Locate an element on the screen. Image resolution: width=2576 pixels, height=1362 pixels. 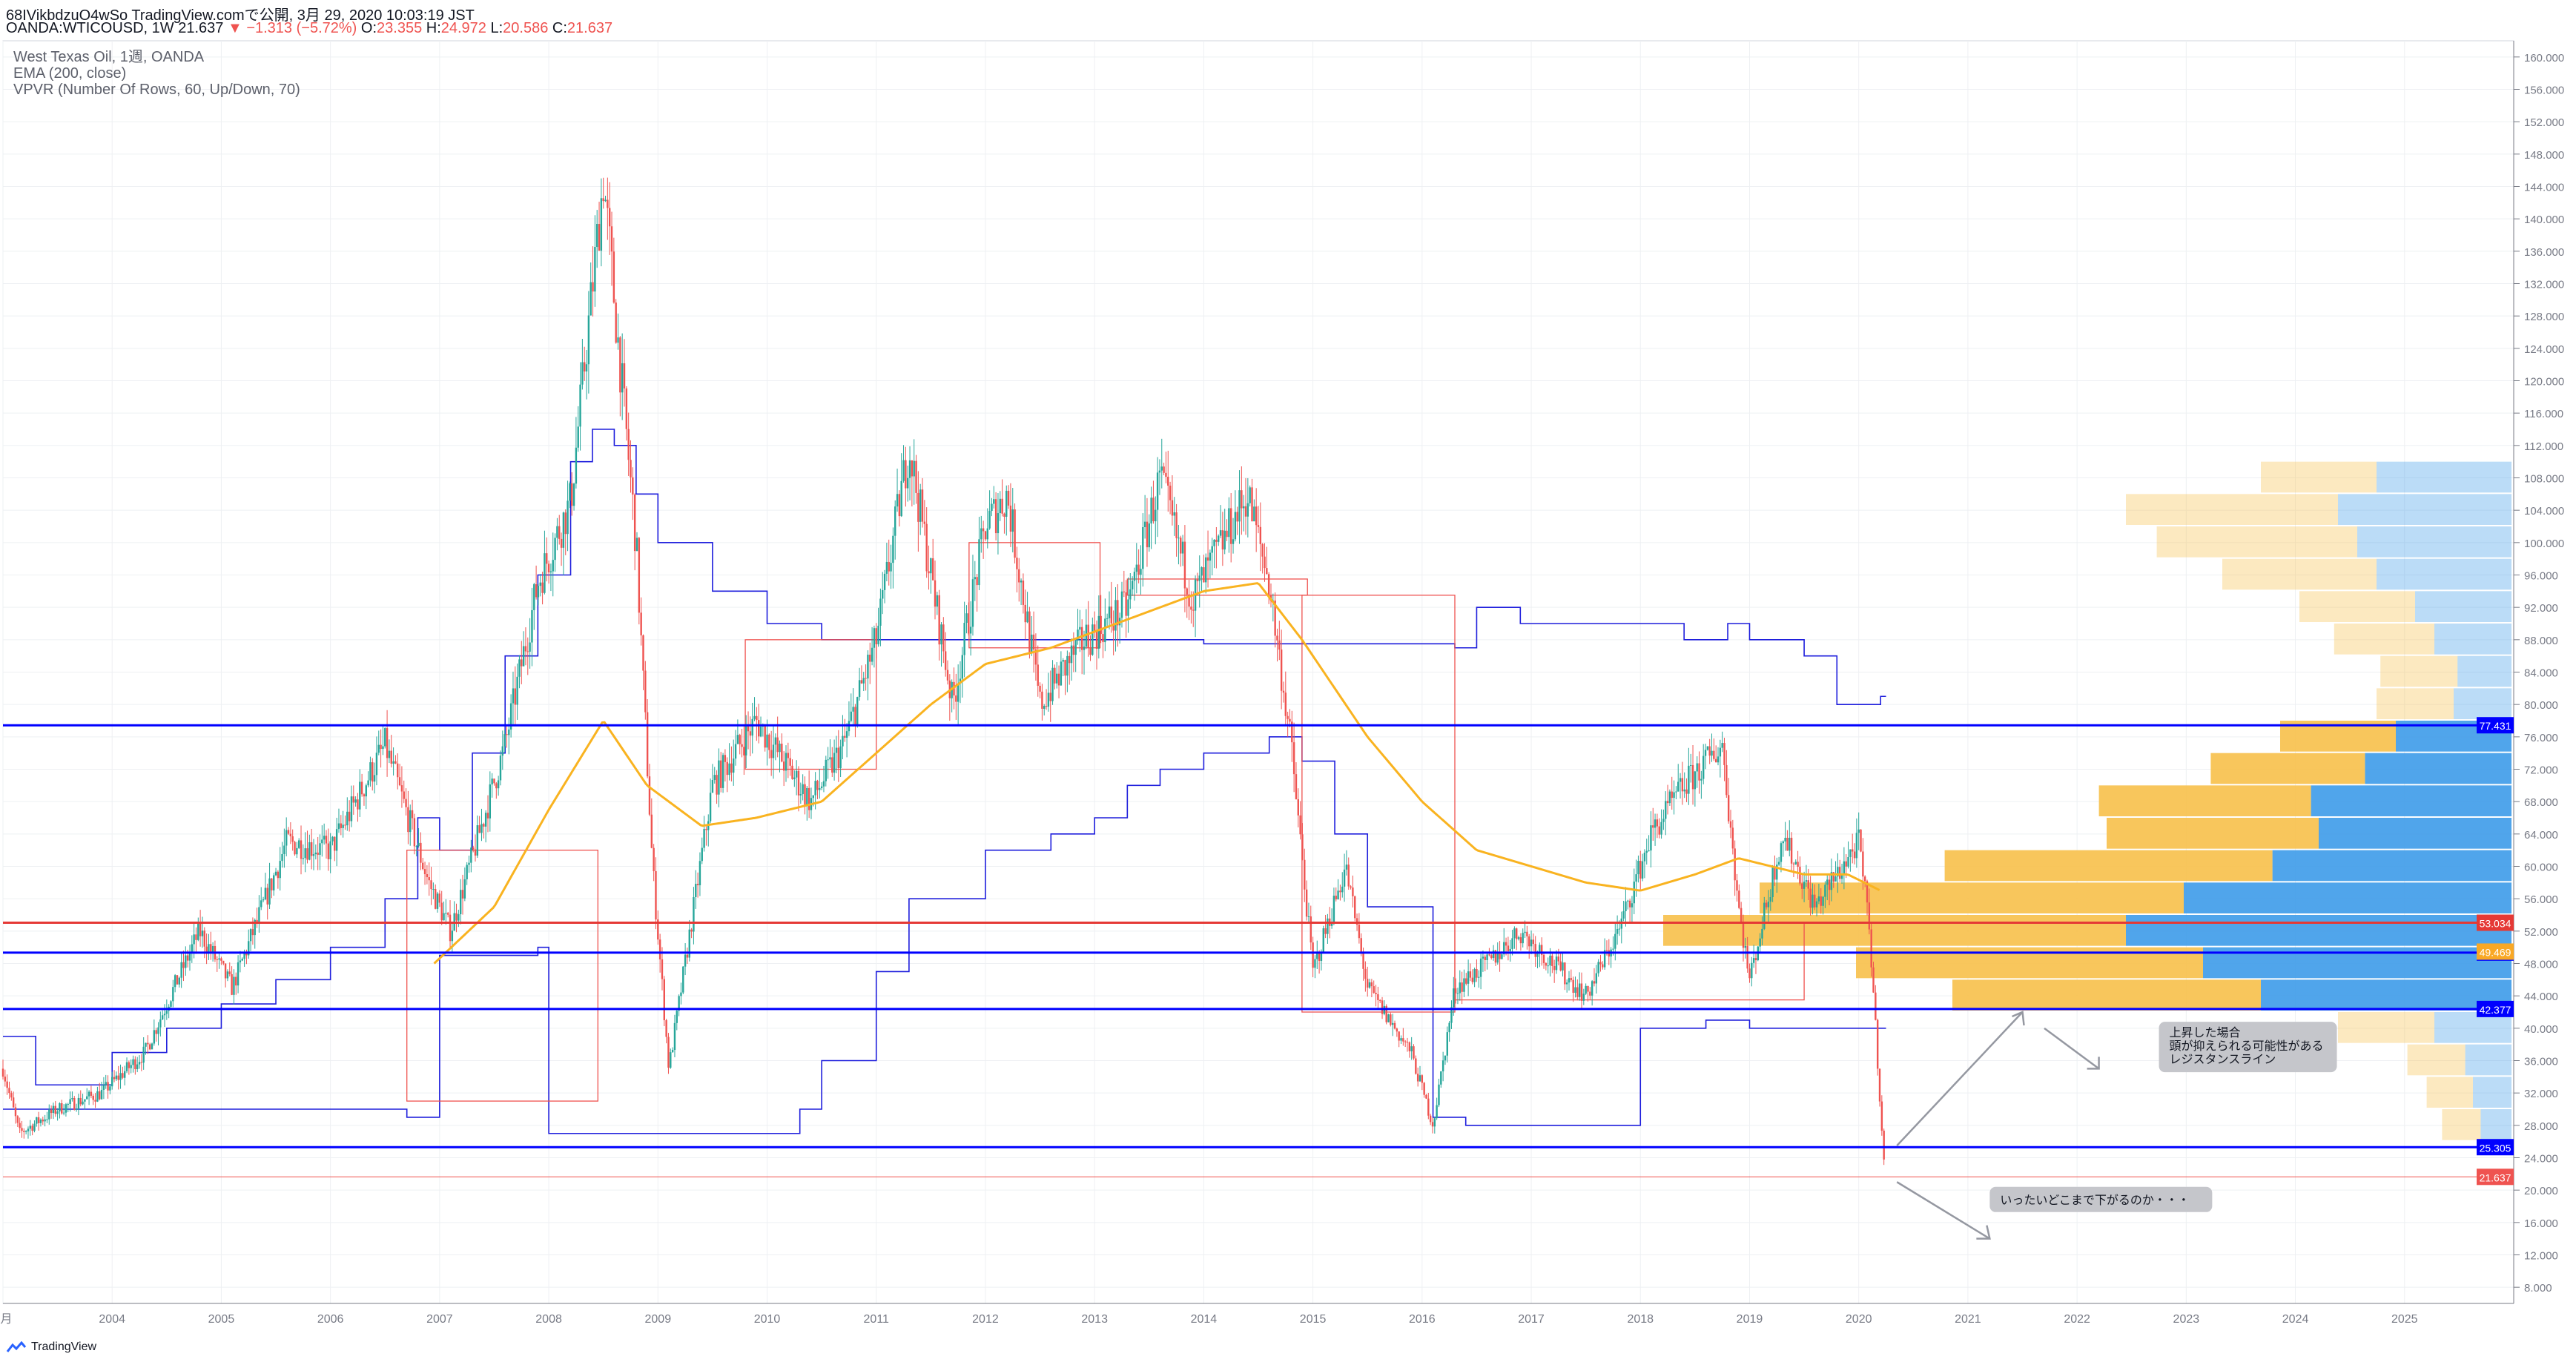
symbol-label: OANDA:WTICOUSD, 1W 21.637 is located at coordinates (115, 28).